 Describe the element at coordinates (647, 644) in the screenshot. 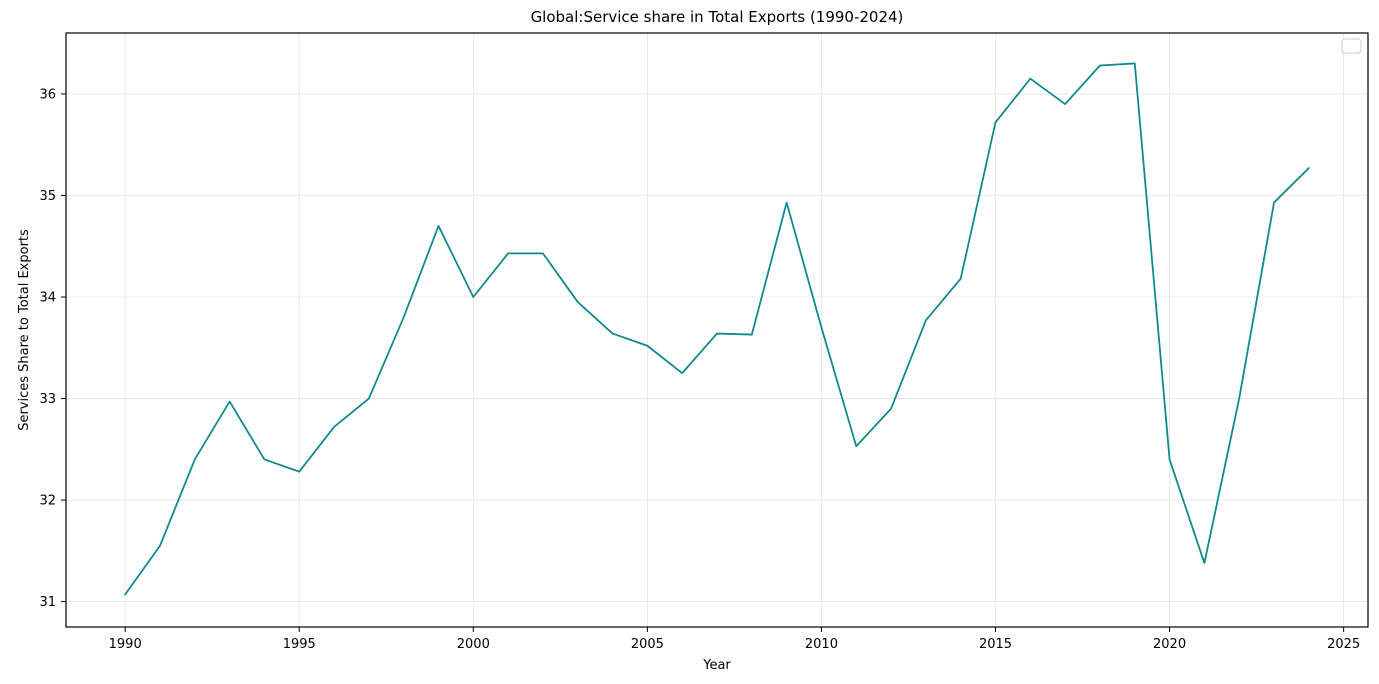

I see `x-tick-label: 2005` at that location.